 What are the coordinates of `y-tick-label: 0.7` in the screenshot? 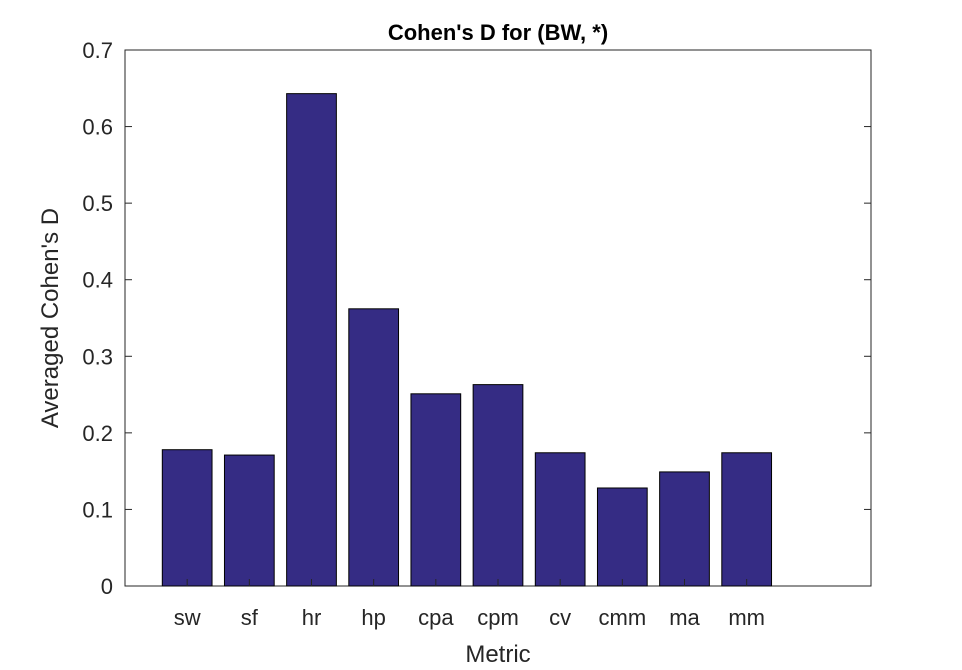 It's located at (97, 50).